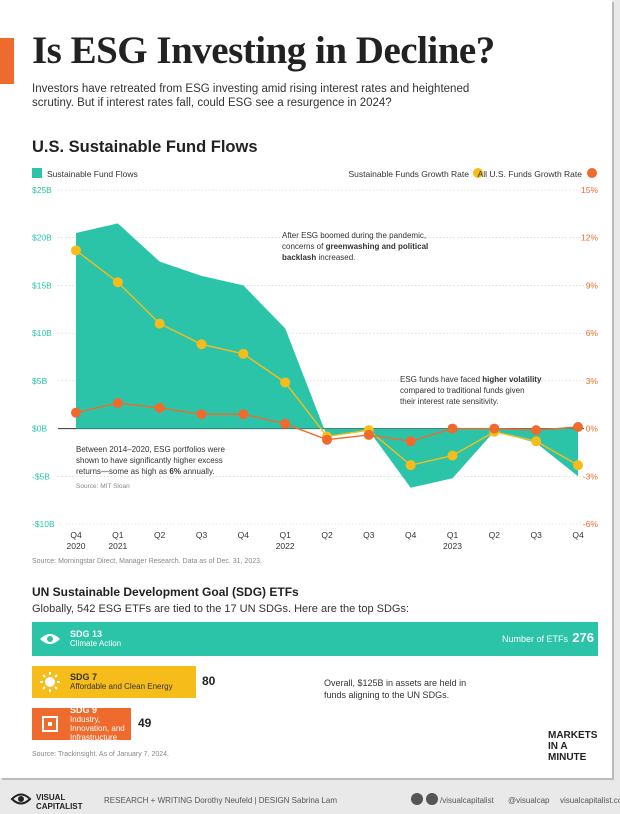 This screenshot has height=814, width=620. Describe the element at coordinates (151, 449) in the screenshot. I see `annotation-3-line: Between 2014–2020, ESG portfolios were` at that location.